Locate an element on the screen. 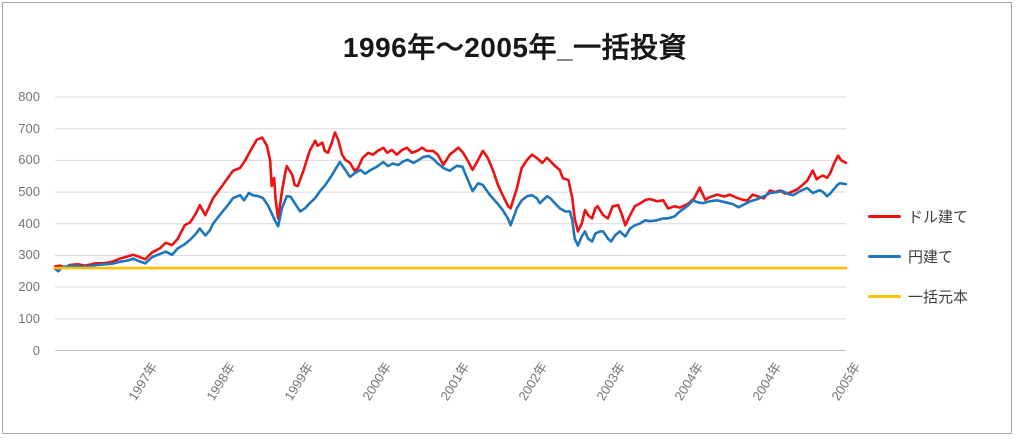 This screenshot has height=440, width=1024. y-tick-label: 400 is located at coordinates (29, 223).